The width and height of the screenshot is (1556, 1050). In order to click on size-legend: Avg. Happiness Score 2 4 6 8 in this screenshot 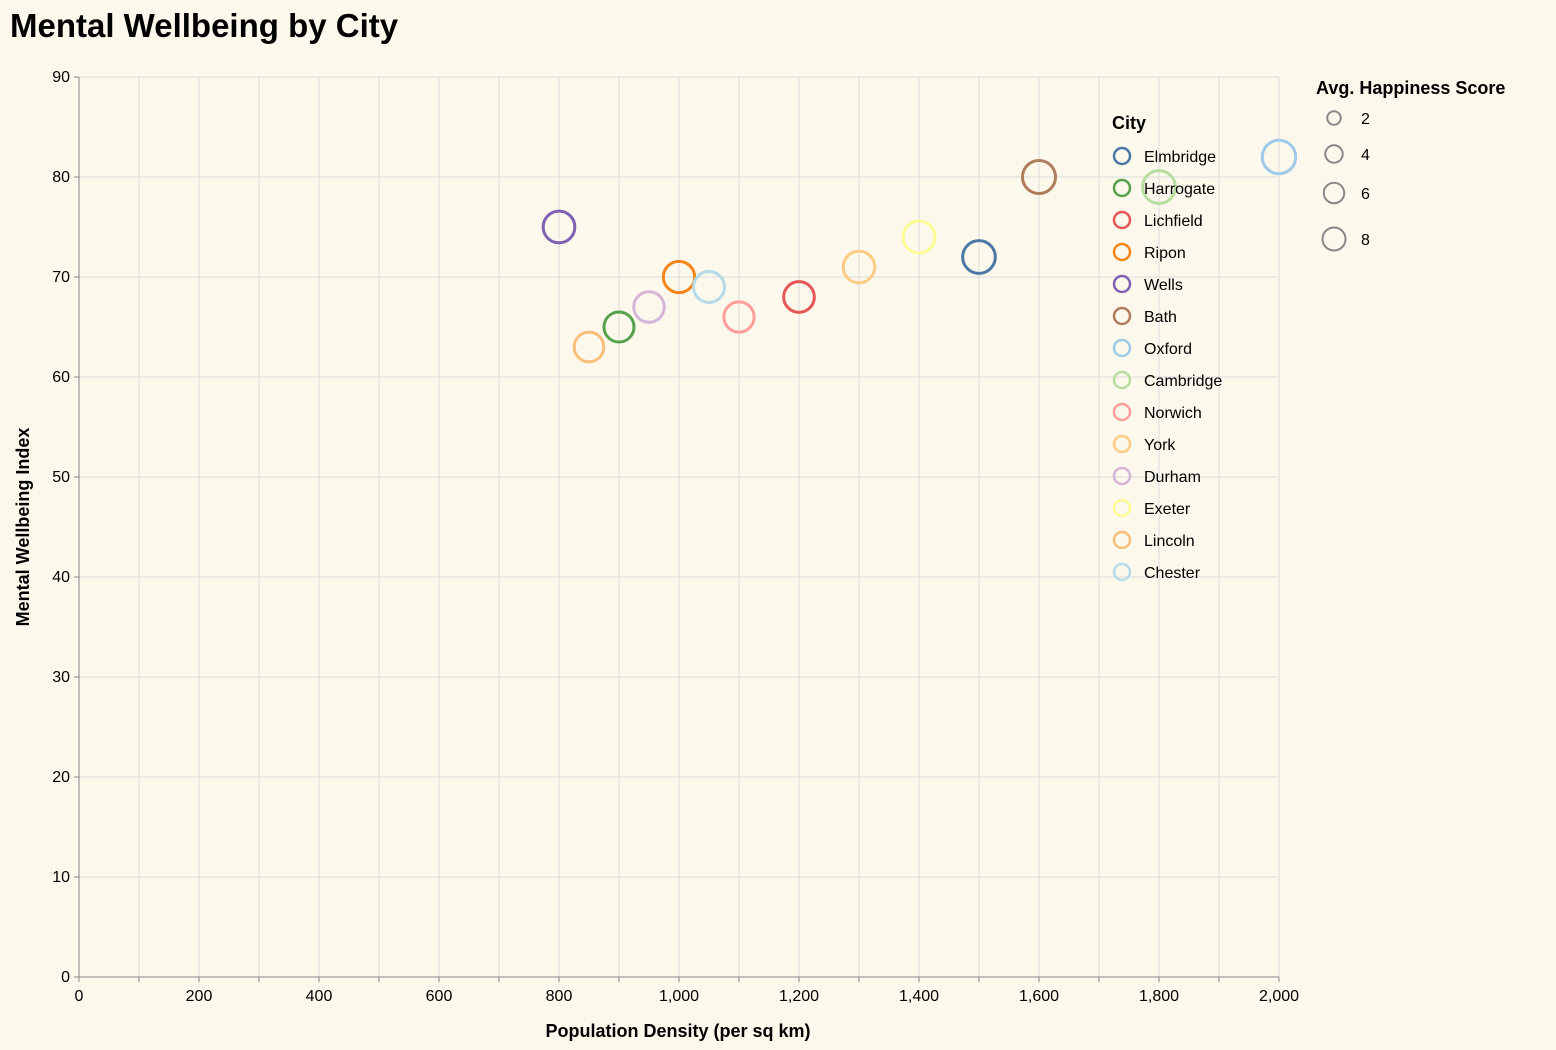, I will do `click(1410, 165)`.